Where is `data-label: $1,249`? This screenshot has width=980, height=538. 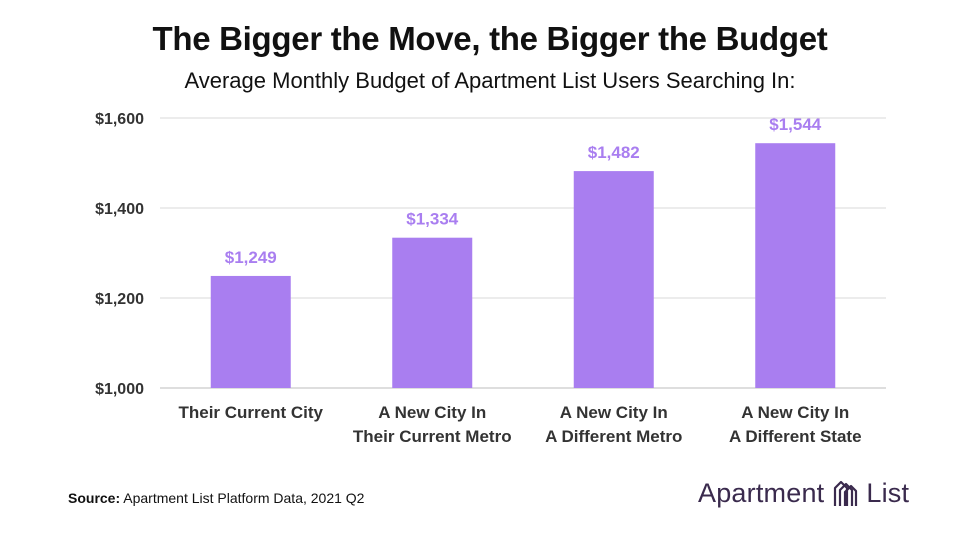 data-label: $1,249 is located at coordinates (251, 257).